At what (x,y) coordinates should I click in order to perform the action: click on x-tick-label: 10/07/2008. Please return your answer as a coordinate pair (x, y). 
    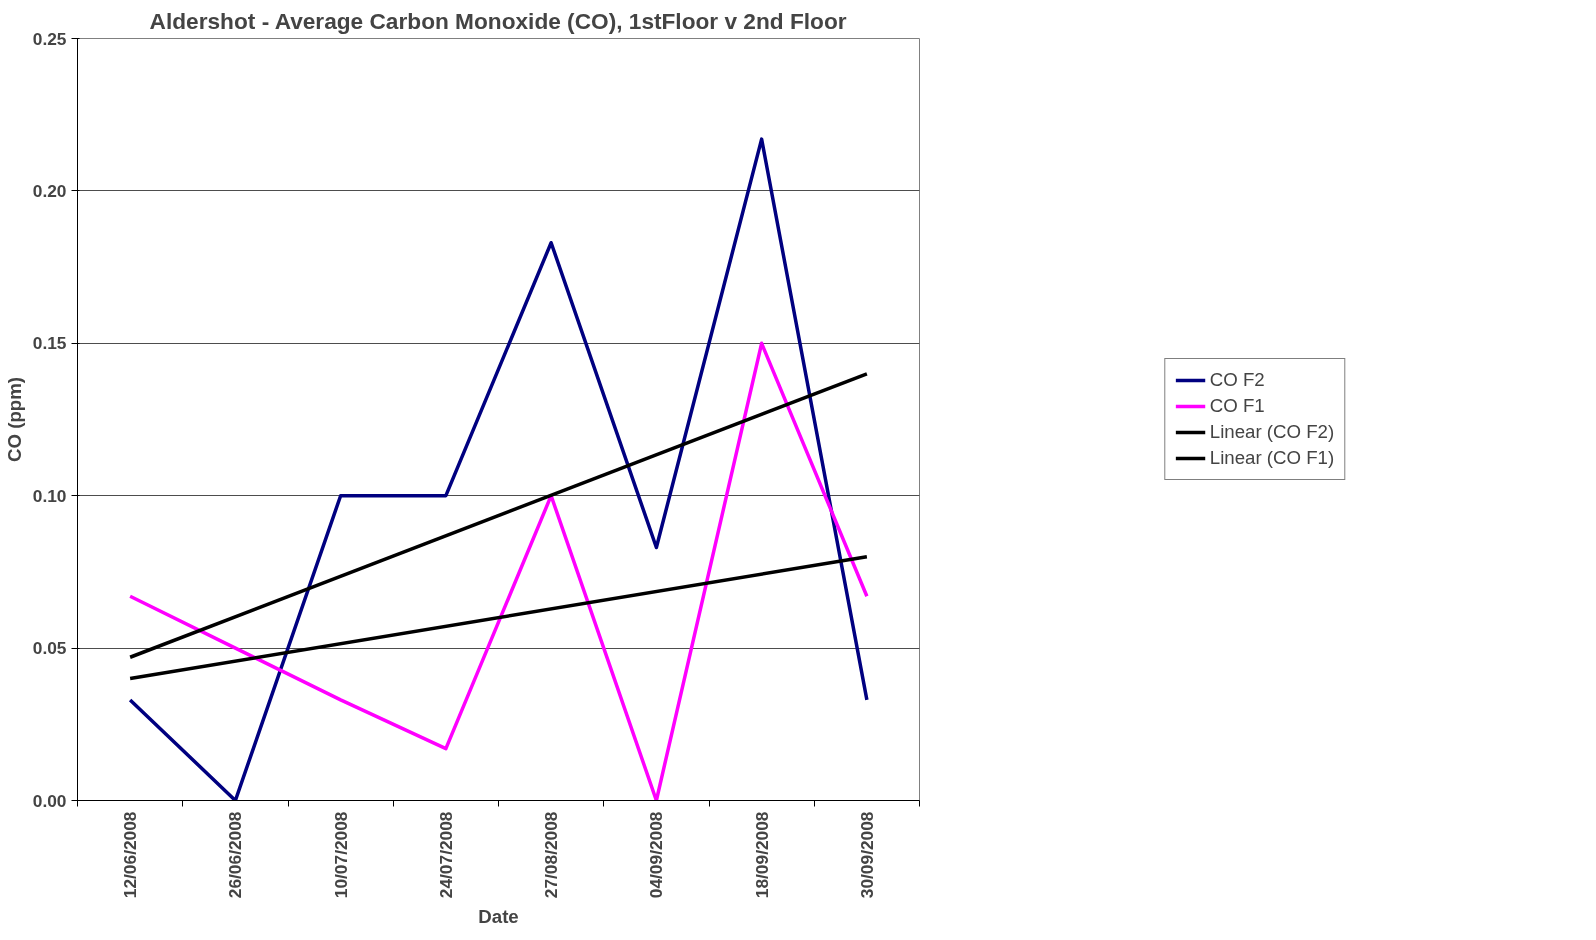
    Looking at the image, I should click on (340, 855).